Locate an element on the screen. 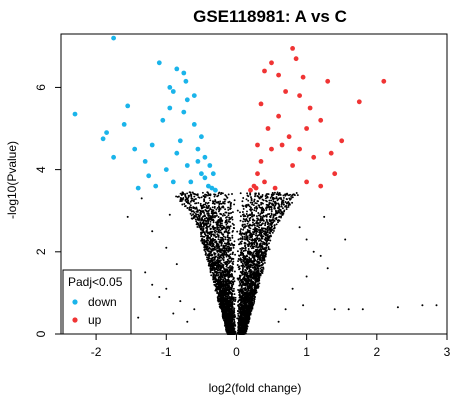 Image resolution: width=464 pixels, height=400 pixels. y-axis-label: -log10(Pvalue) is located at coordinates (12, 180).